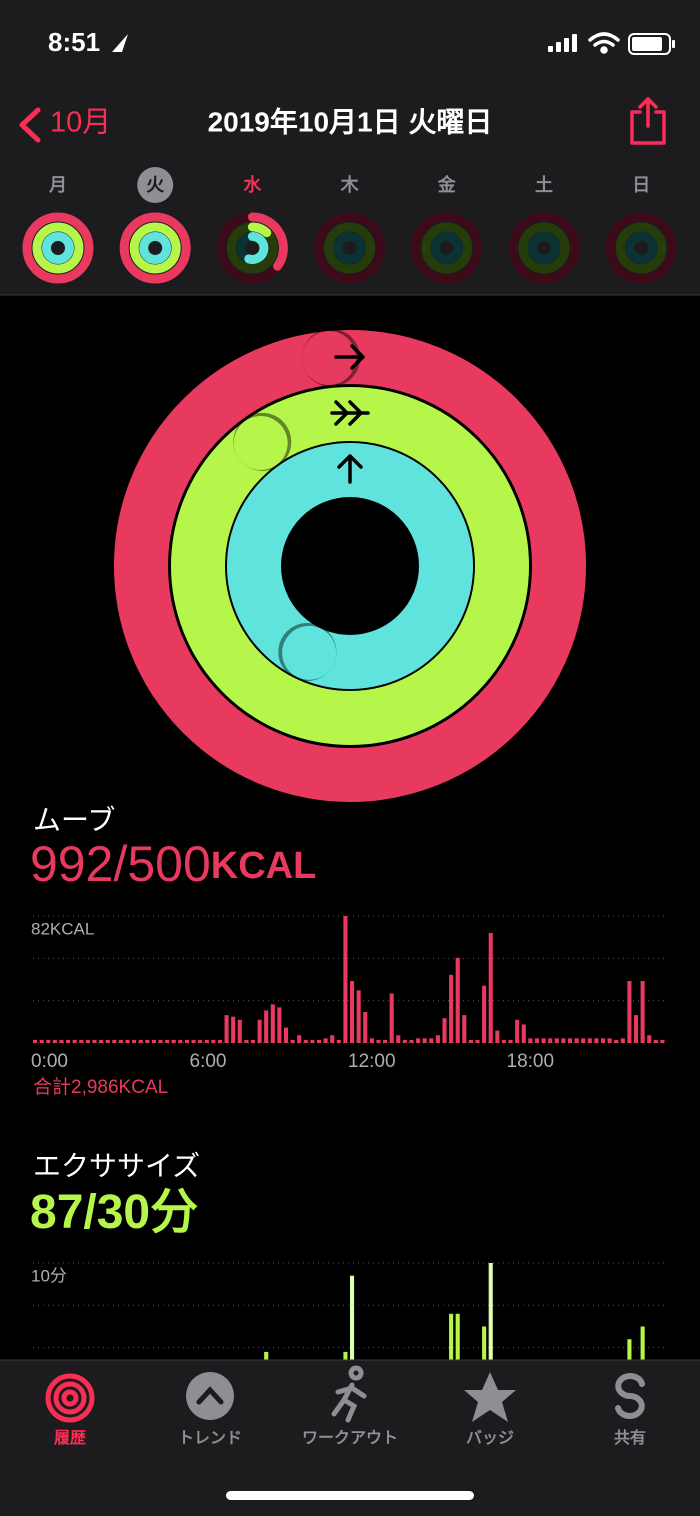 The width and height of the screenshot is (700, 1516). I want to click on nav-title: 2019年10月1日 火曜日, so click(350, 121).